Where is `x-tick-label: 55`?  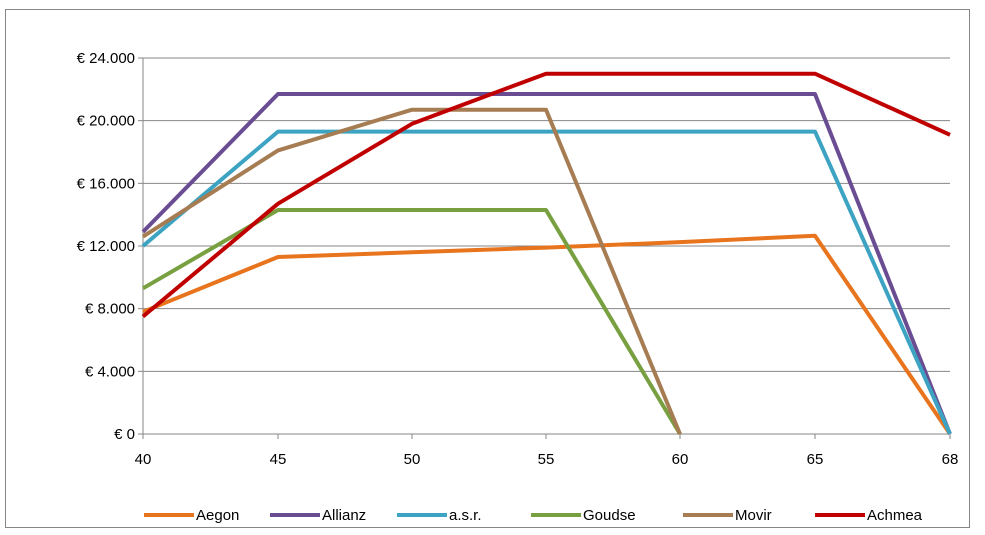 x-tick-label: 55 is located at coordinates (546, 459).